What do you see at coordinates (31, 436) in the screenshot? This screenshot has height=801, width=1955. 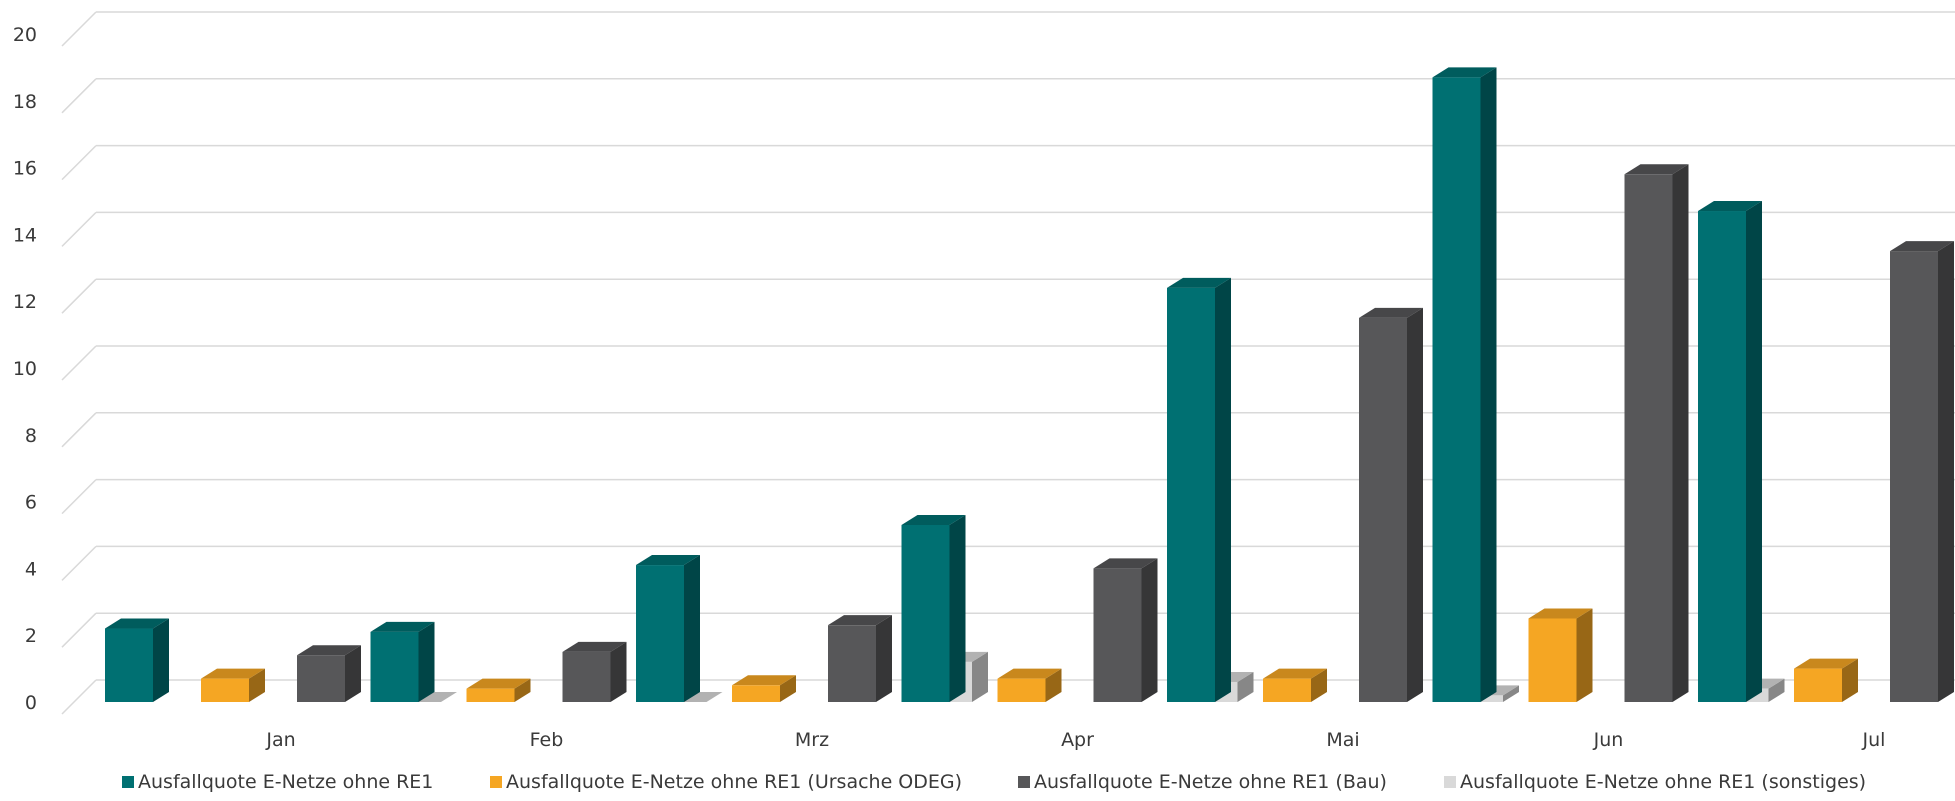 I see `y-tick-label: 8` at bounding box center [31, 436].